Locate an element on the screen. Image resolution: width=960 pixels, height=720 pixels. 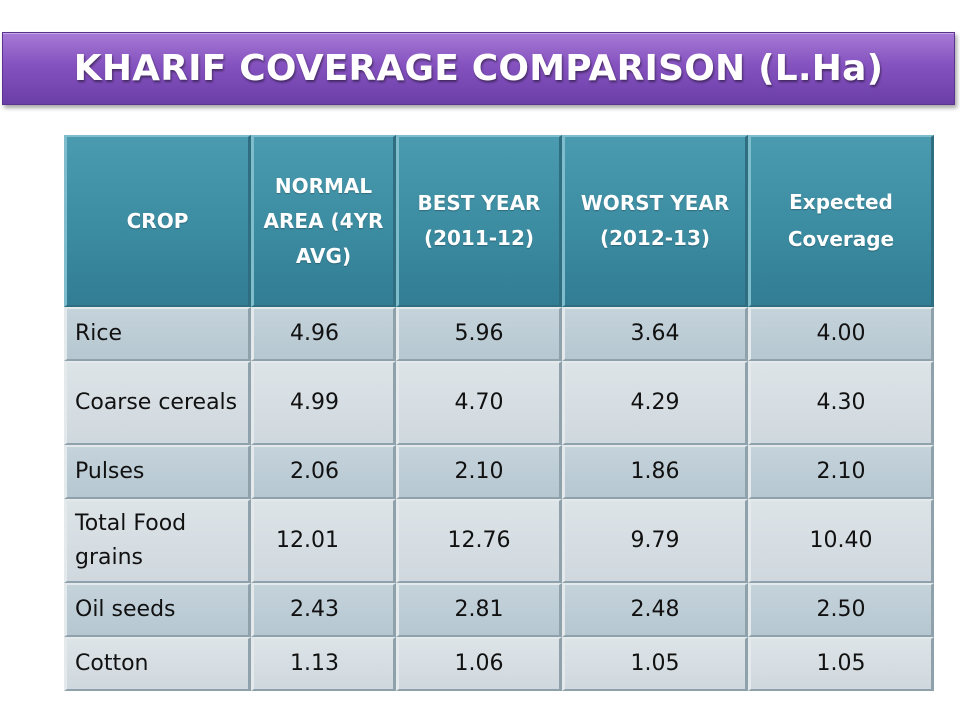
table-row: Pulses 2.06 2.10 1.86 2.10 is located at coordinates (499, 472).